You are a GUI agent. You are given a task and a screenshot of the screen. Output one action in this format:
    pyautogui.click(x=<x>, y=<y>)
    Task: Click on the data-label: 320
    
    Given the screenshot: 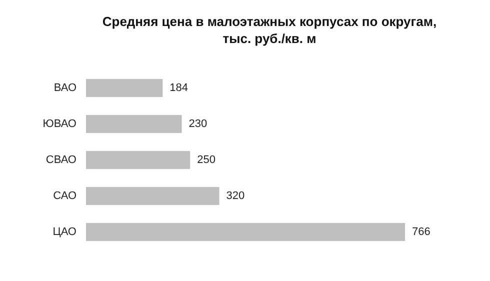 What is the action you would take?
    pyautogui.click(x=235, y=196)
    